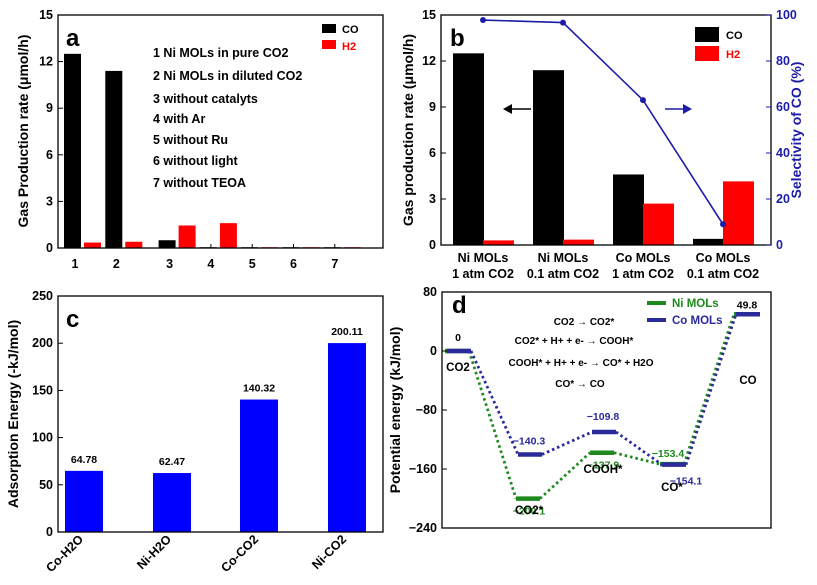 This screenshot has height=585, width=817. What do you see at coordinates (458, 338) in the screenshot?
I see `panel-d-energy-label: 0` at bounding box center [458, 338].